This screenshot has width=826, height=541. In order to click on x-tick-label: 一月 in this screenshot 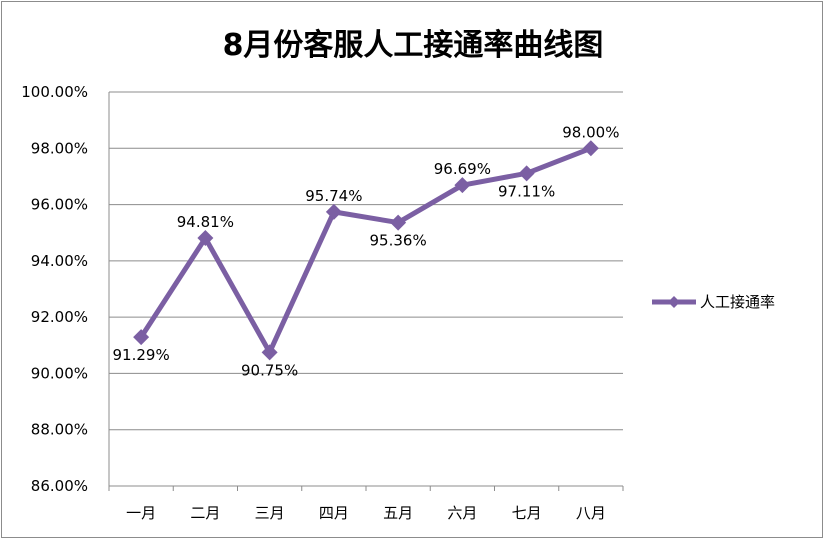, I will do `click(141, 513)`.